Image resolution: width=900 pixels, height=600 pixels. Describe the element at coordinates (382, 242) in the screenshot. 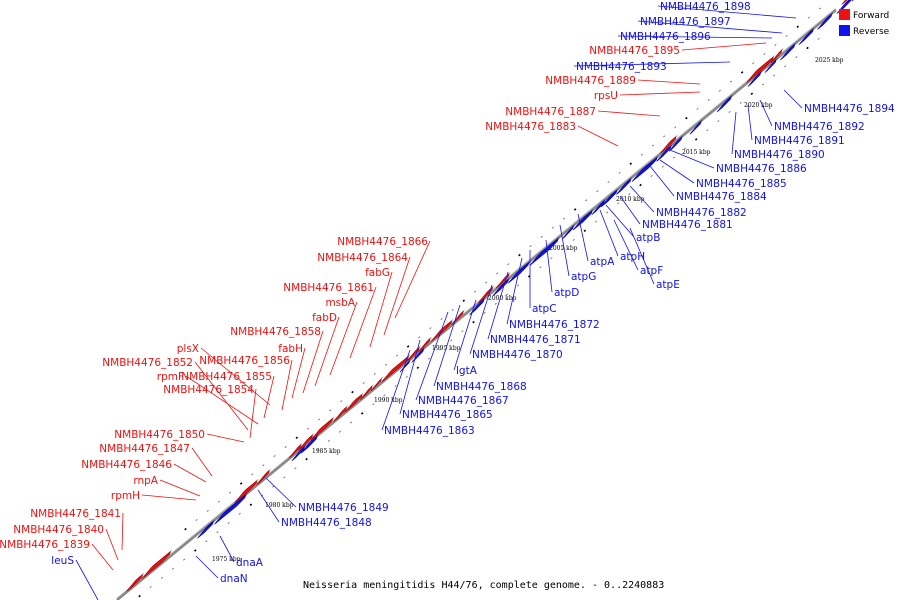

I see `gene-label: NMBH4476_1866` at that location.